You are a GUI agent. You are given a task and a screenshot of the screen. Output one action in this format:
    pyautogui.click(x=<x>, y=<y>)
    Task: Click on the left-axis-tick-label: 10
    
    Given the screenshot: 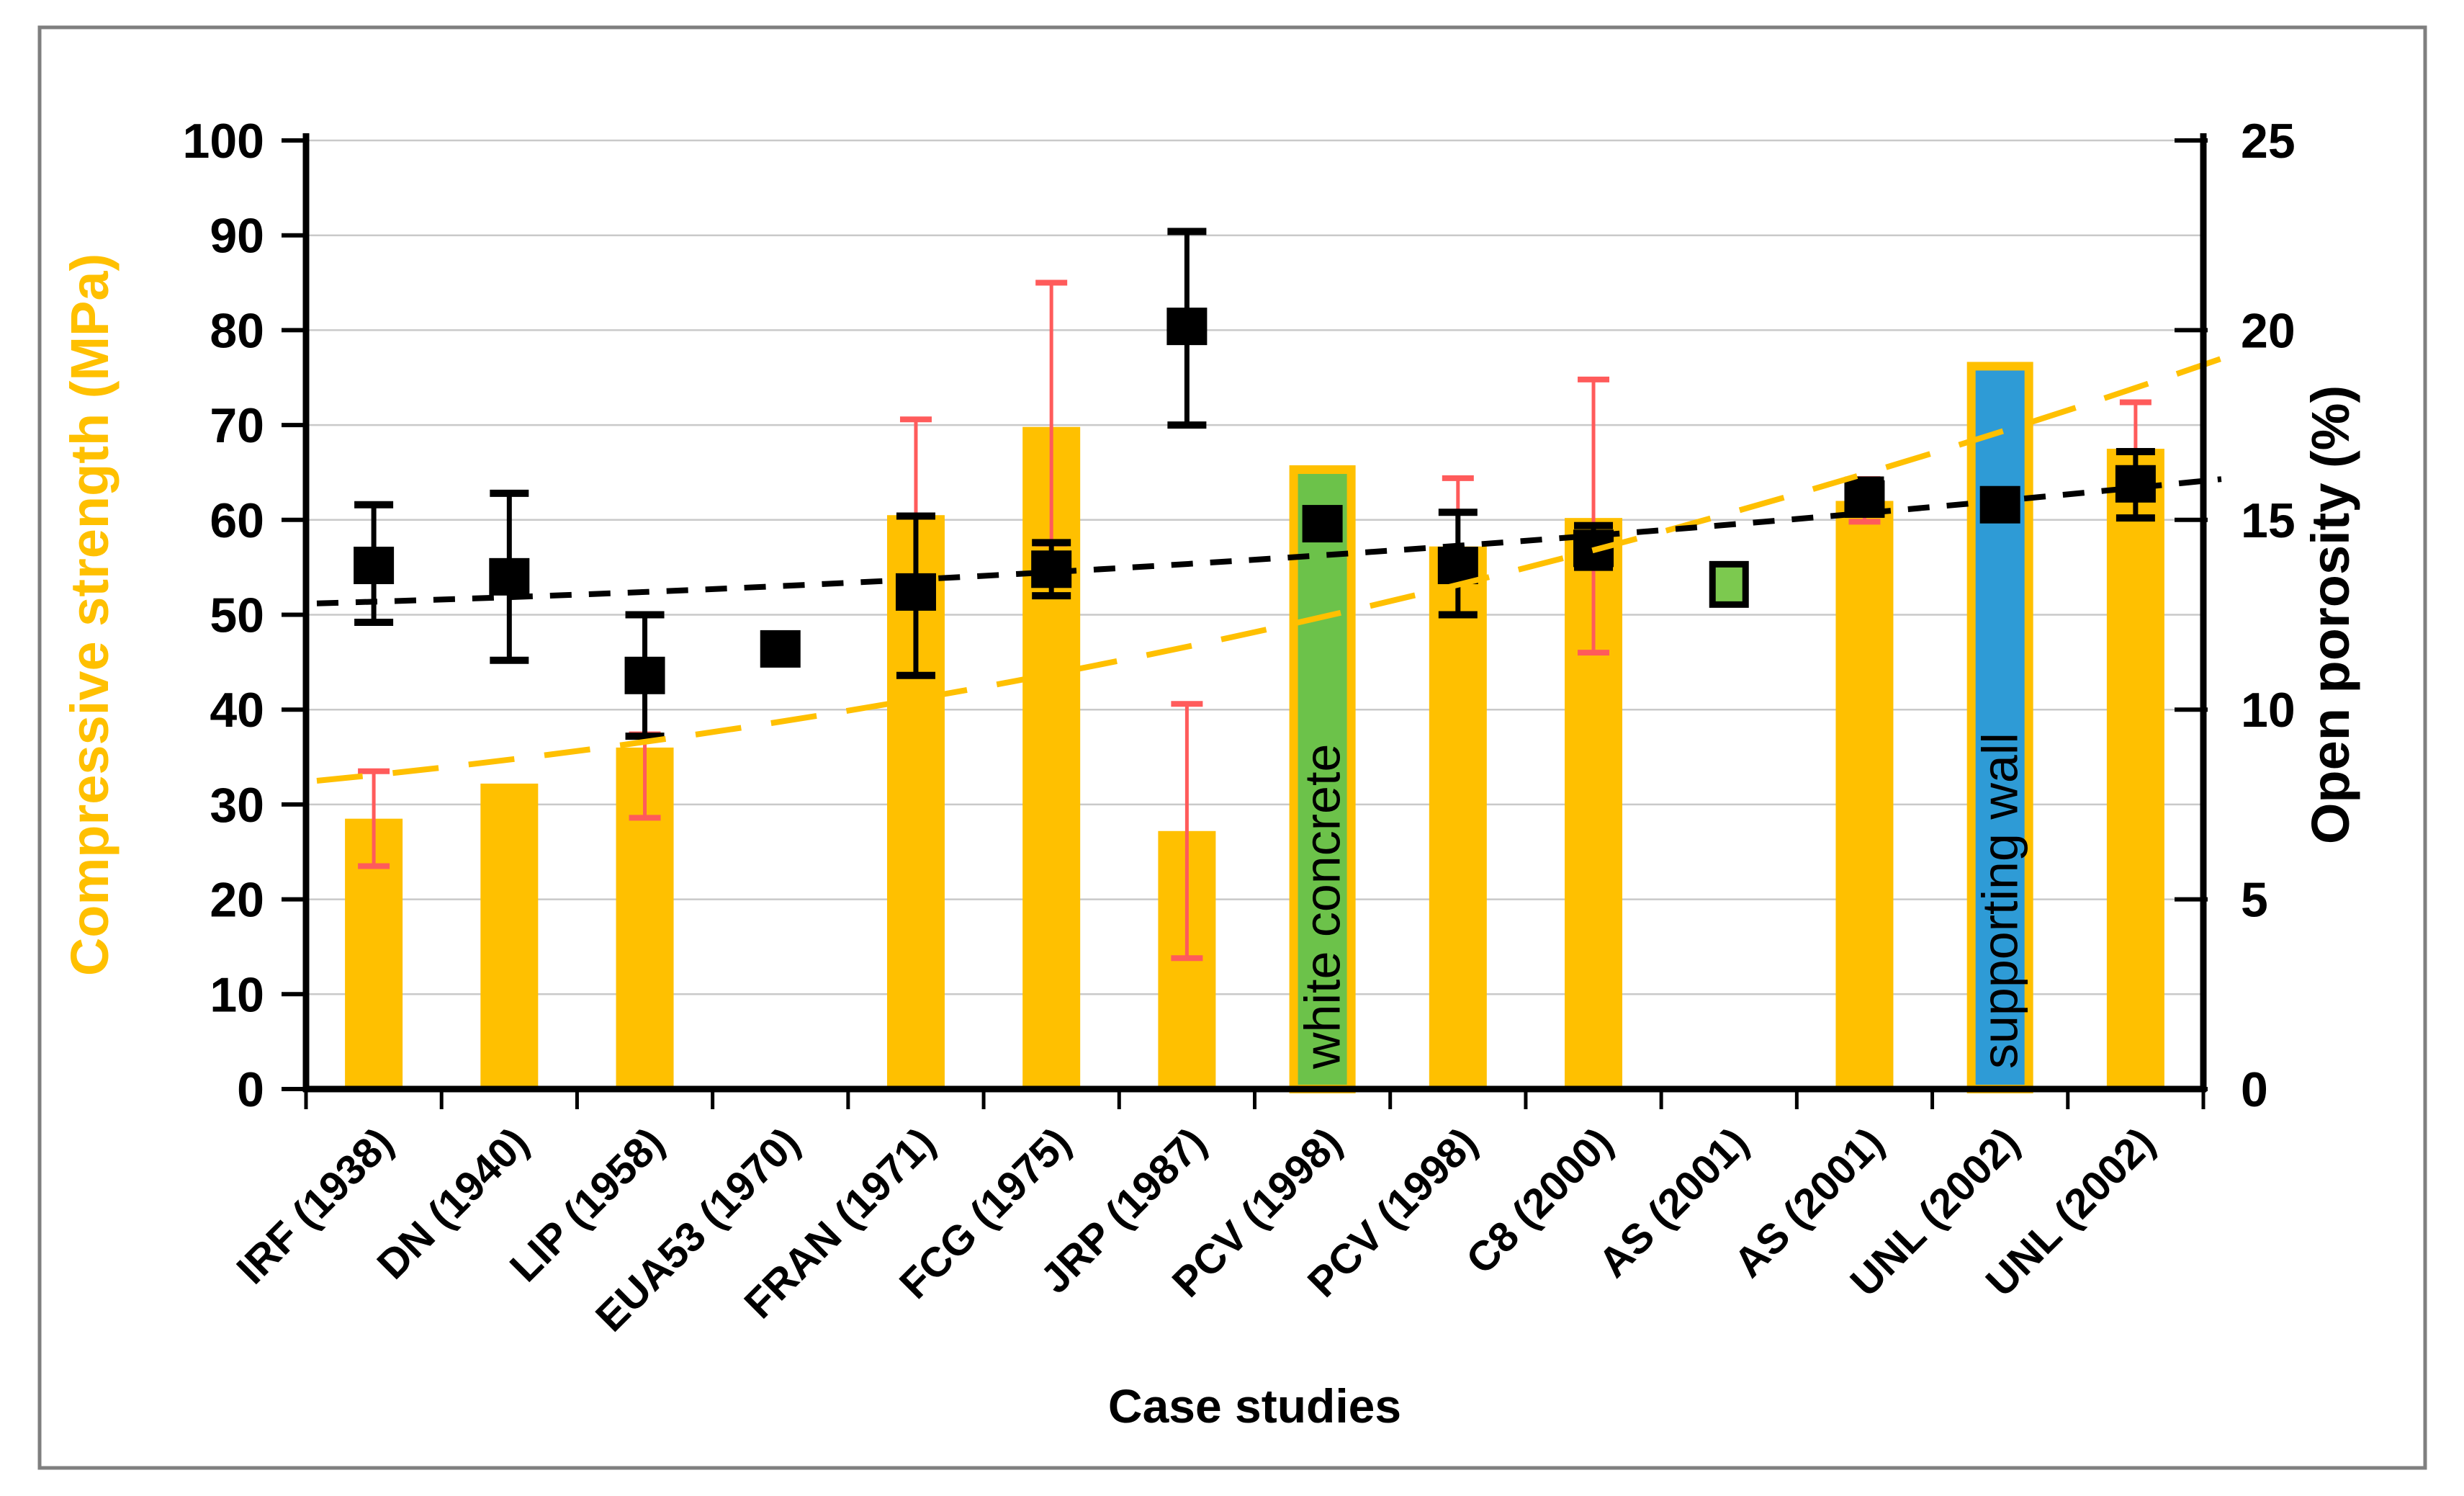 What is the action you would take?
    pyautogui.click(x=237, y=994)
    